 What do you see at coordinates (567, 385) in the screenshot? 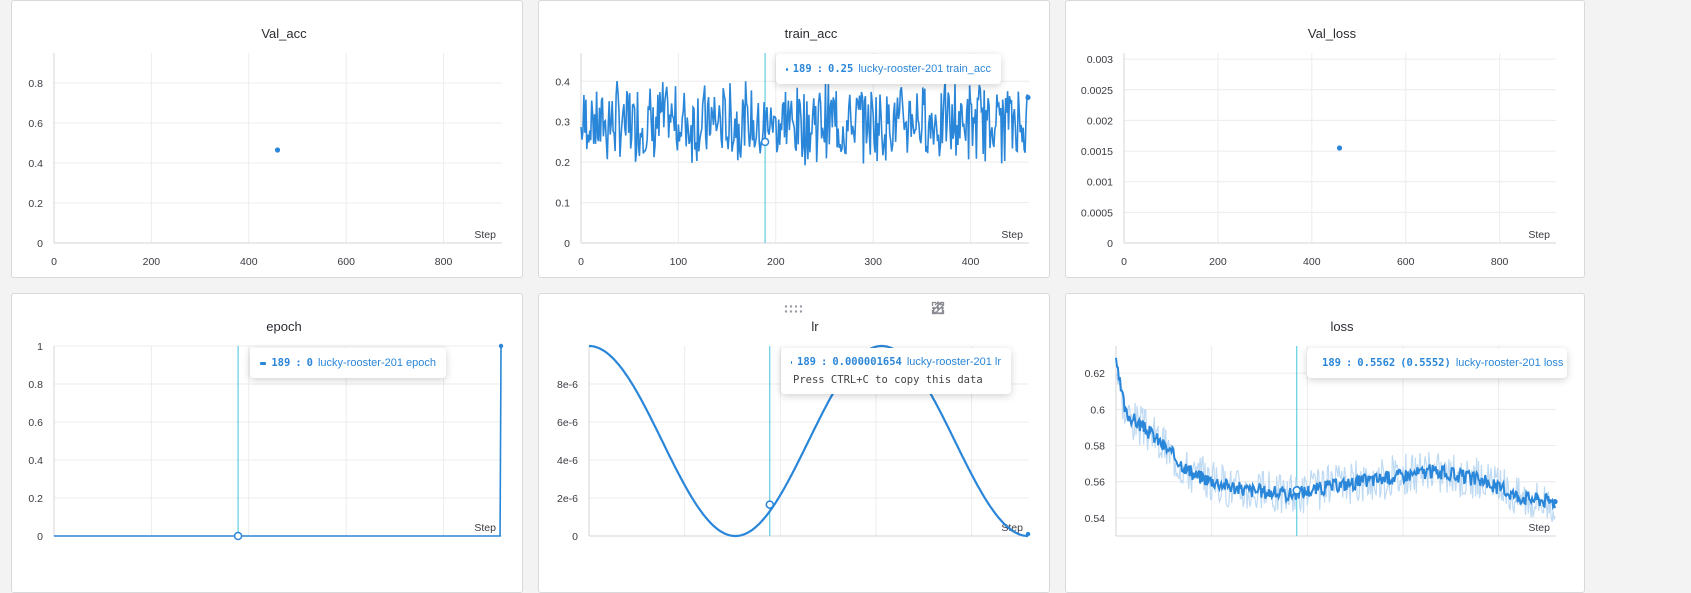
I see `y-tick-label: 8e-6` at bounding box center [567, 385].